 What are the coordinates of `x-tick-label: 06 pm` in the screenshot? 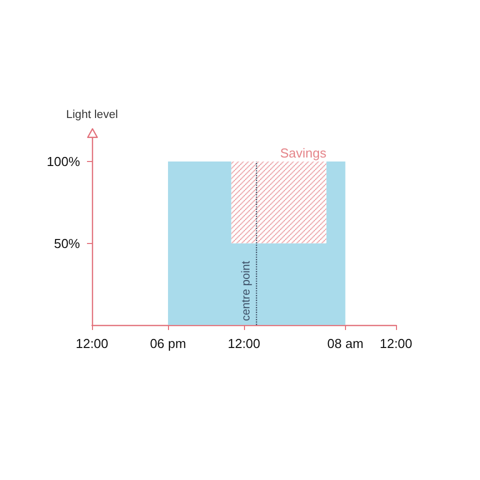 It's located at (168, 343).